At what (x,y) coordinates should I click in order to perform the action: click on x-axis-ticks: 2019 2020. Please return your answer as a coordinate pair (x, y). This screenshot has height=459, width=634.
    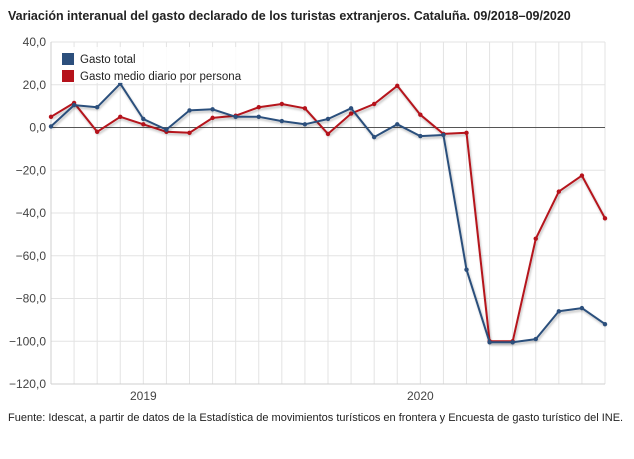
    Looking at the image, I should click on (282, 396).